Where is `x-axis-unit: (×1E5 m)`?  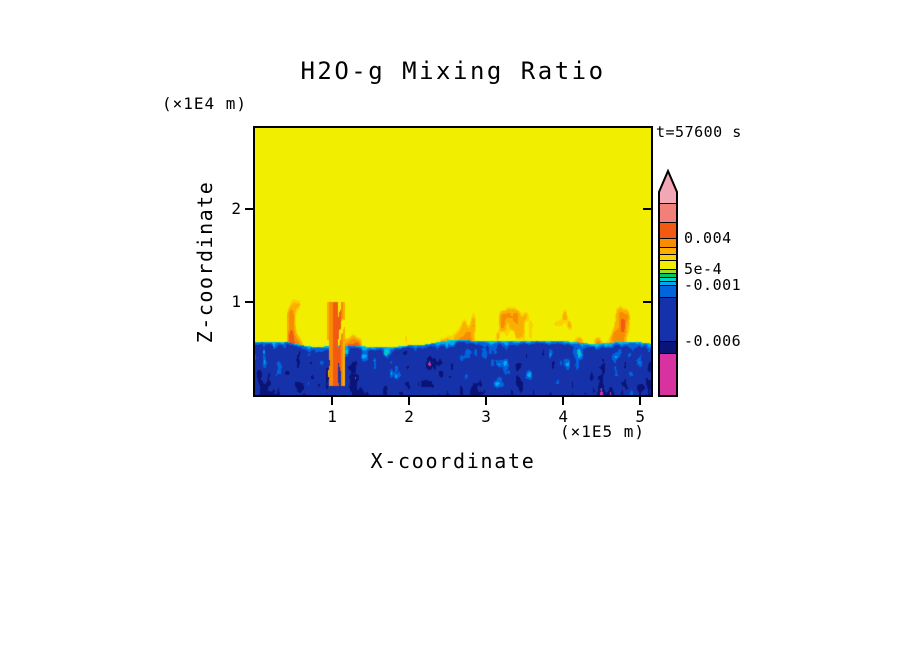 x-axis-unit: (×1E5 m) is located at coordinates (603, 431).